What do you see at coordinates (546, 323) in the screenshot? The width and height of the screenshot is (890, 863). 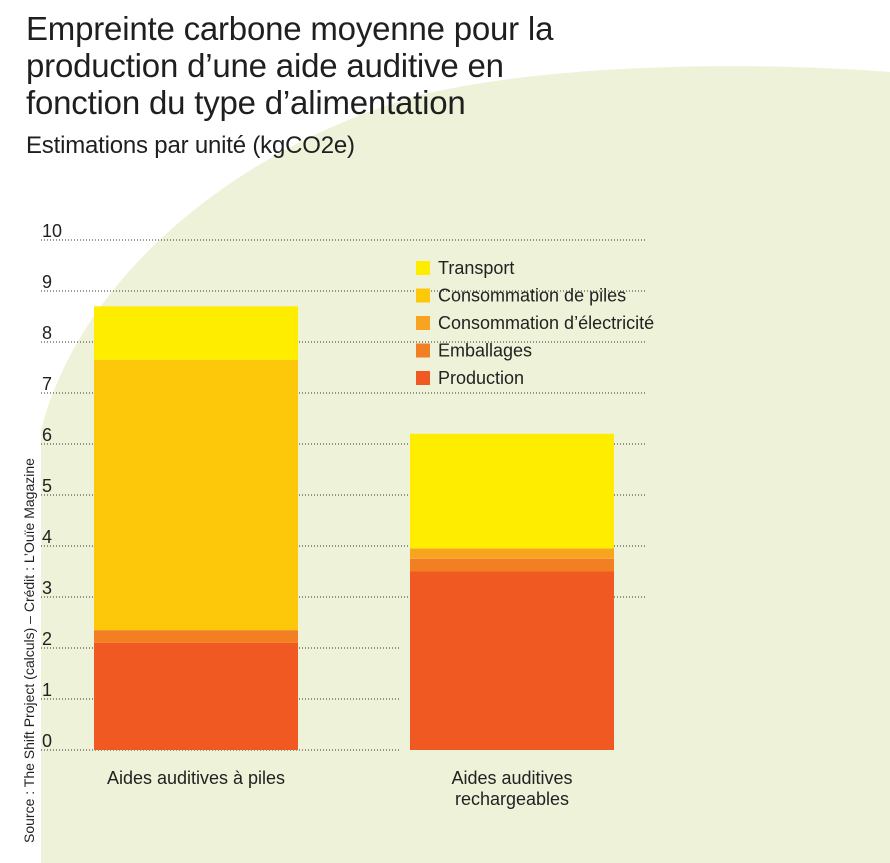 I see `legend-label: Consommation d’électricité` at bounding box center [546, 323].